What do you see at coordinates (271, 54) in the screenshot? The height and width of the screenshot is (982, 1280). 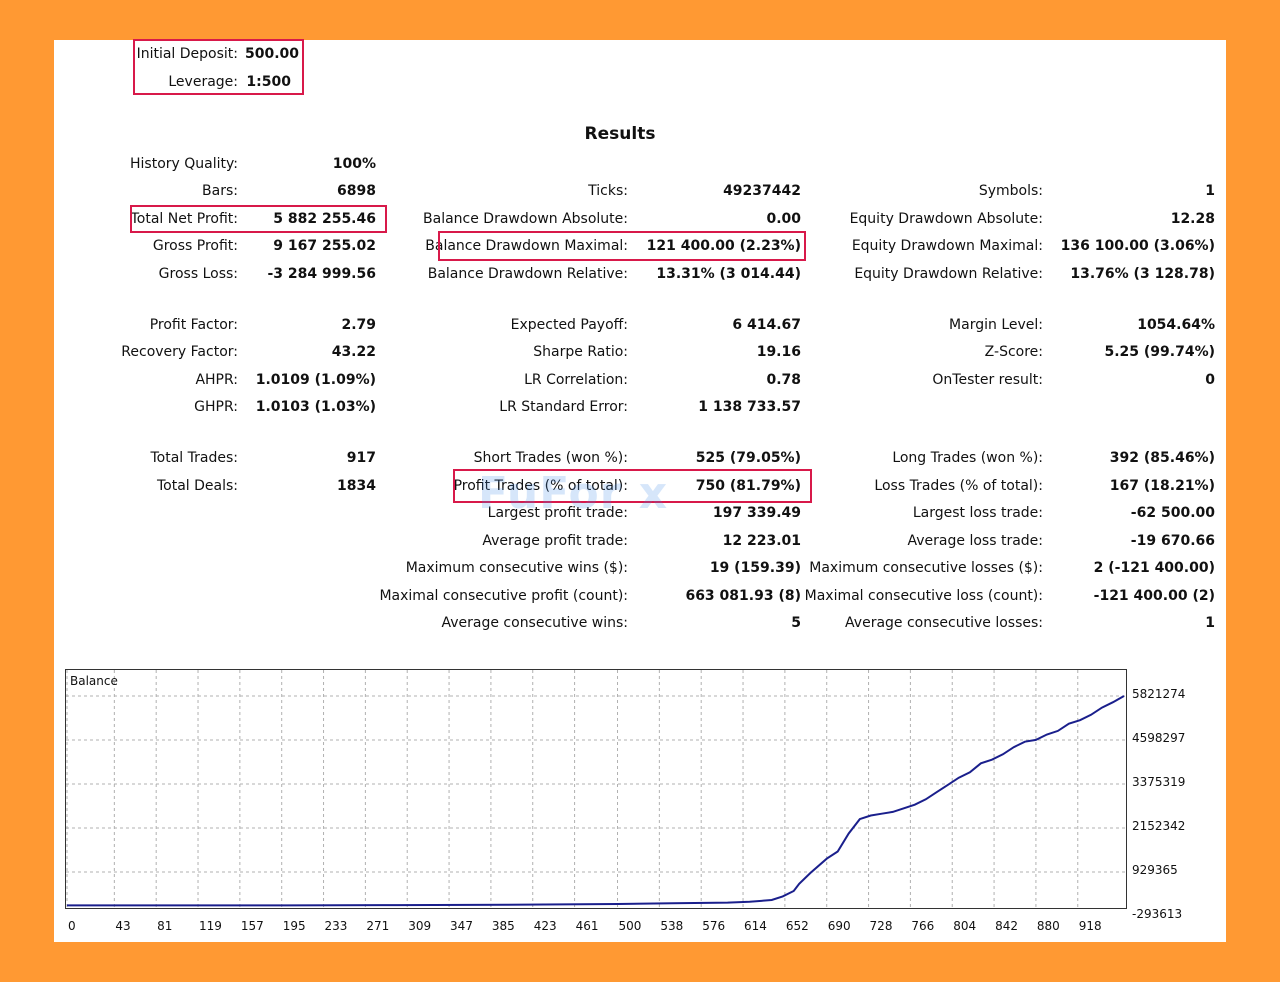 I see `initial-deposit-value: 500.00` at bounding box center [271, 54].